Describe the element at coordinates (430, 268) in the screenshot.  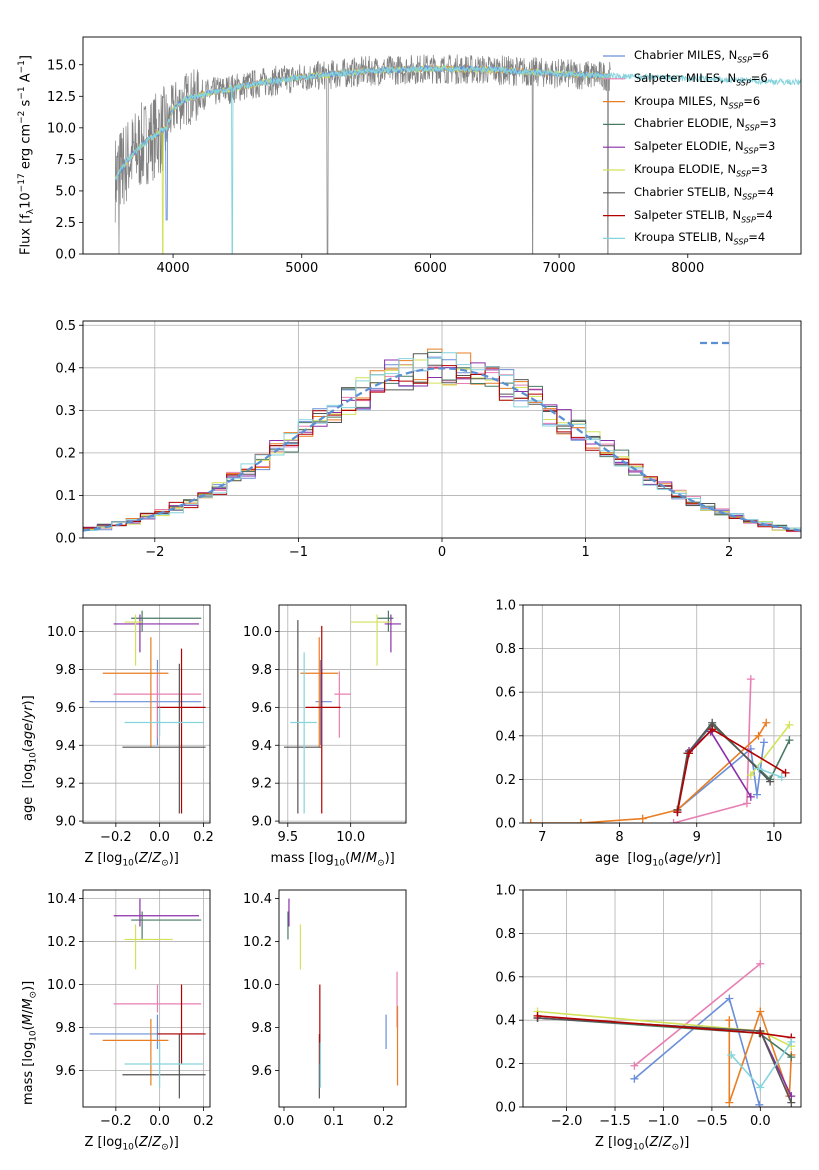
I see `x-tick-label: 6000` at that location.